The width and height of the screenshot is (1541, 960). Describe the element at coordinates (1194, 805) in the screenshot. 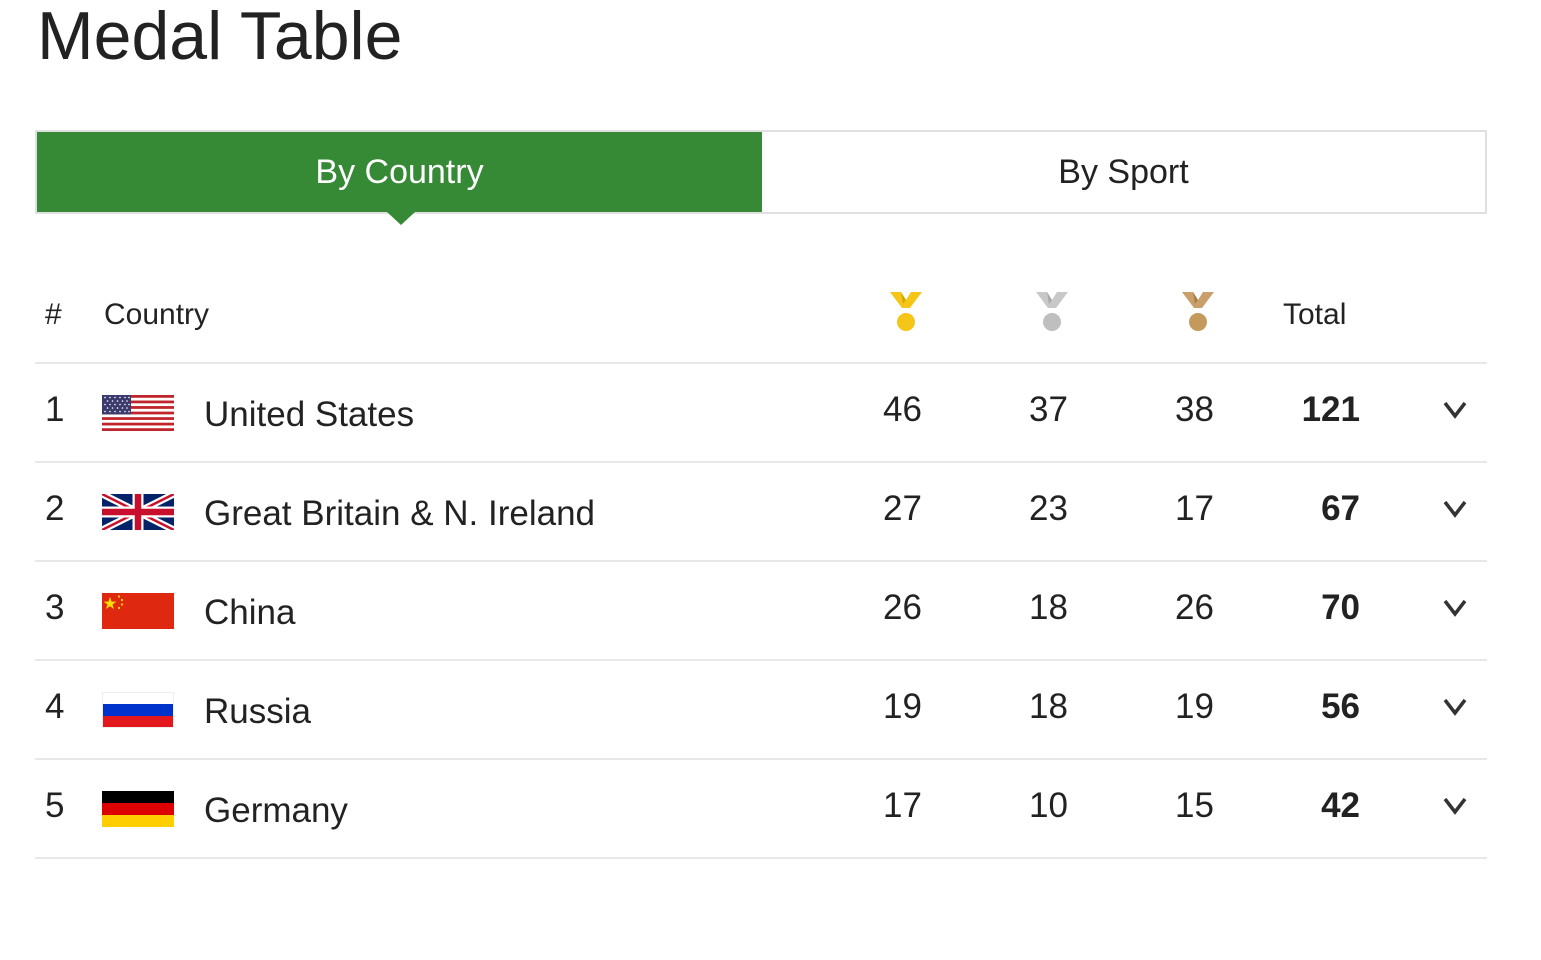

I see `bronze-count: 15` at that location.